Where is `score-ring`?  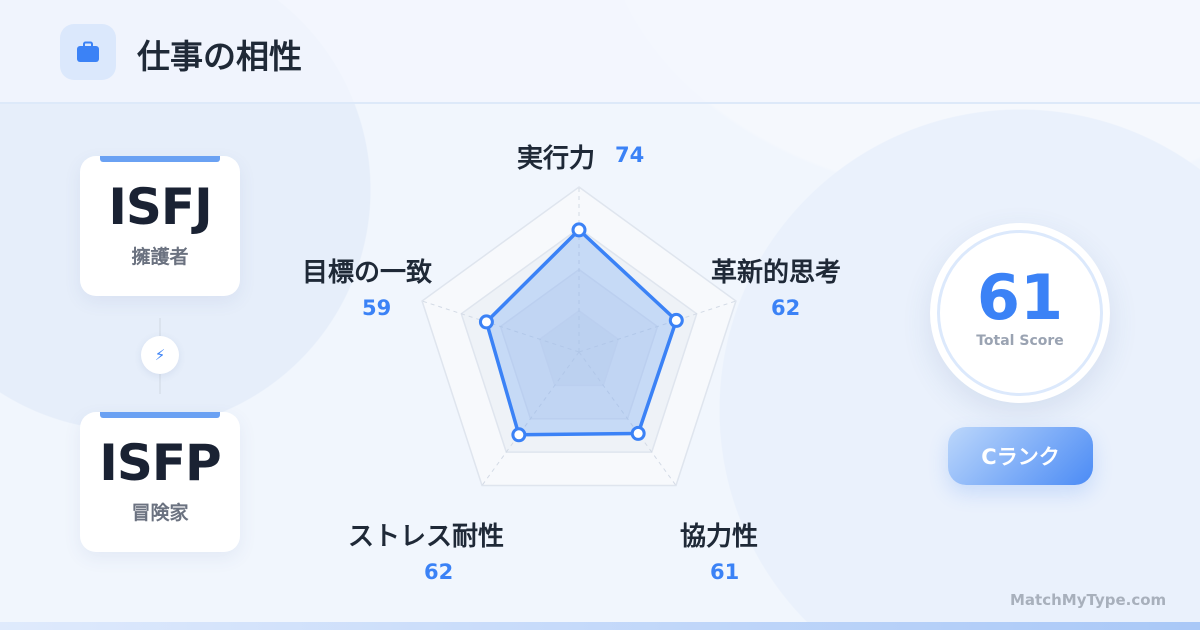 score-ring is located at coordinates (1020, 313).